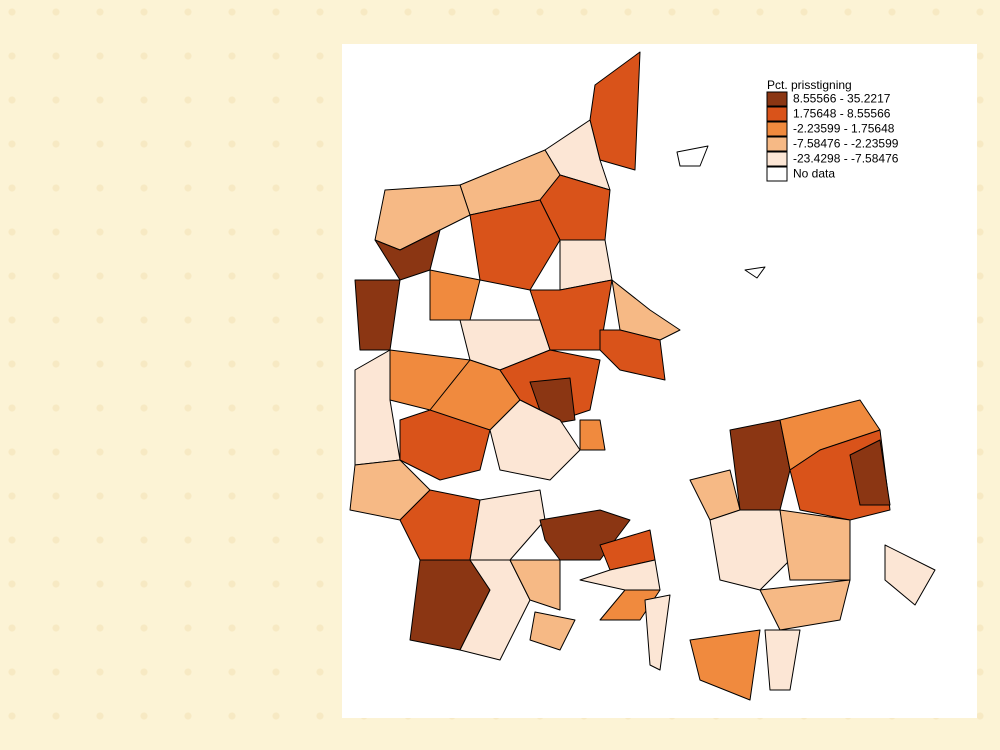 The image size is (1000, 750). What do you see at coordinates (846, 144) in the screenshot?
I see `legend-label: -7.58476 - -2.23599` at bounding box center [846, 144].